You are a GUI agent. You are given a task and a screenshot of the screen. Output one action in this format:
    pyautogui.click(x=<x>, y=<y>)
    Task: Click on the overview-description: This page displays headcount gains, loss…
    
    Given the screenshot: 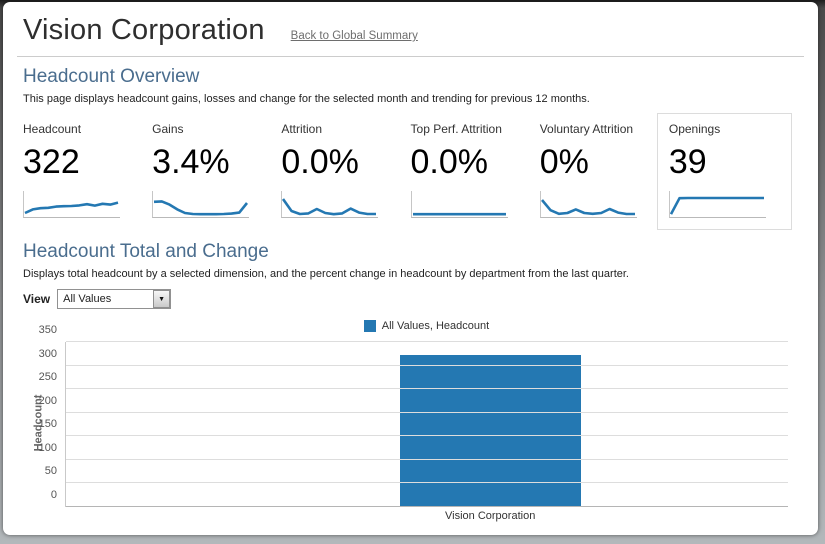 What is the action you would take?
    pyautogui.click(x=306, y=99)
    